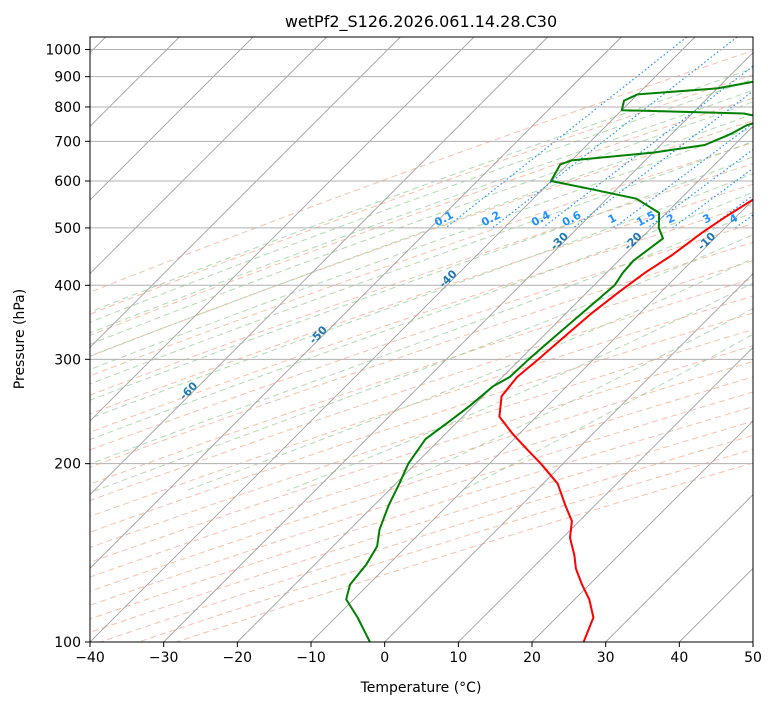  I want to click on y-tick-label: 400, so click(67, 286).